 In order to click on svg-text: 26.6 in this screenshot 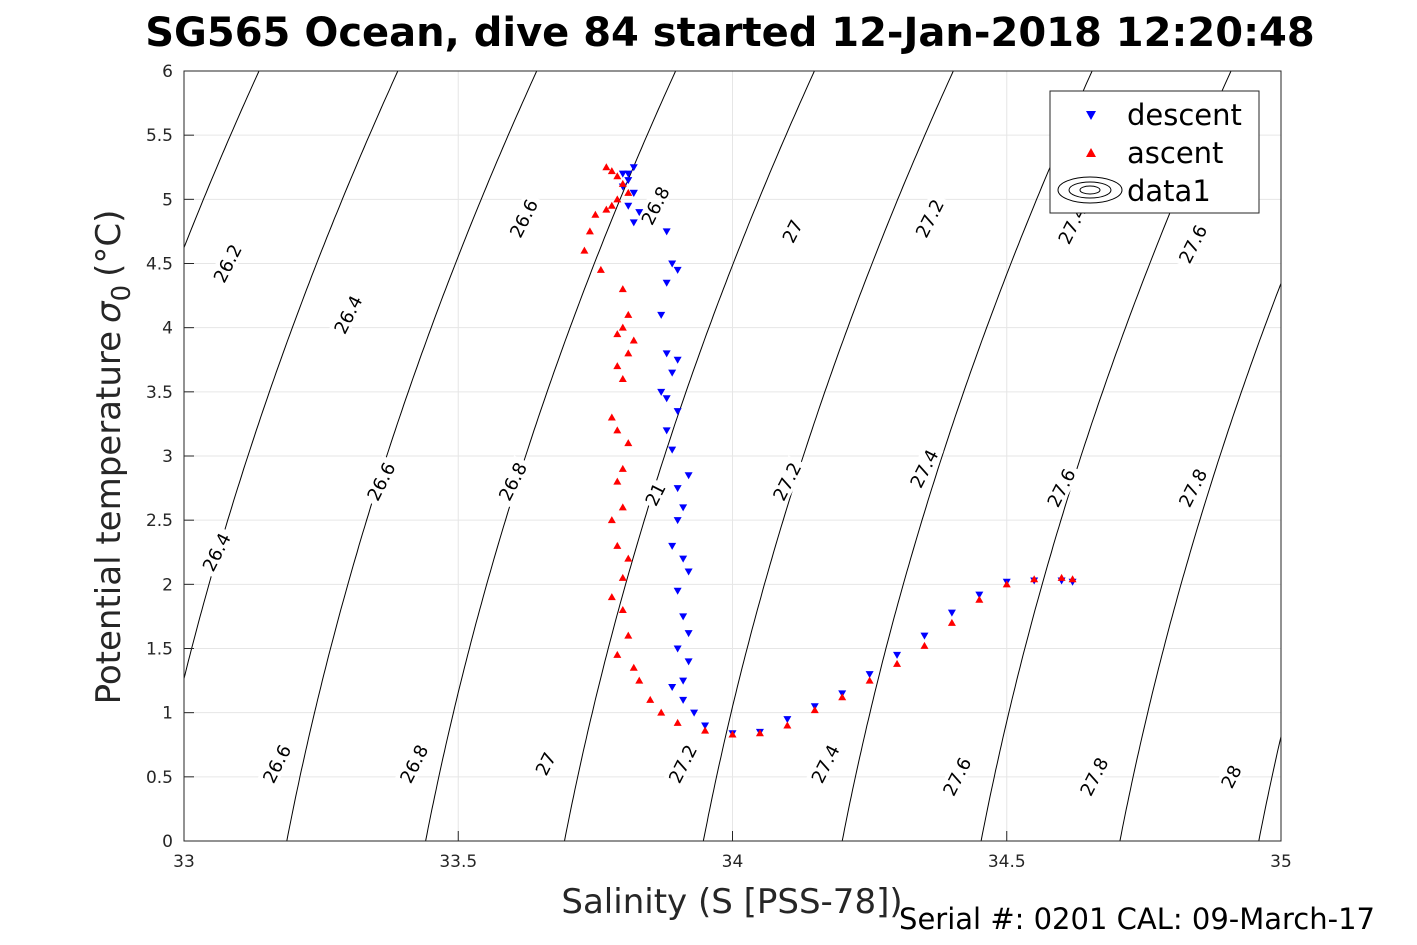, I will do `click(524, 218)`.